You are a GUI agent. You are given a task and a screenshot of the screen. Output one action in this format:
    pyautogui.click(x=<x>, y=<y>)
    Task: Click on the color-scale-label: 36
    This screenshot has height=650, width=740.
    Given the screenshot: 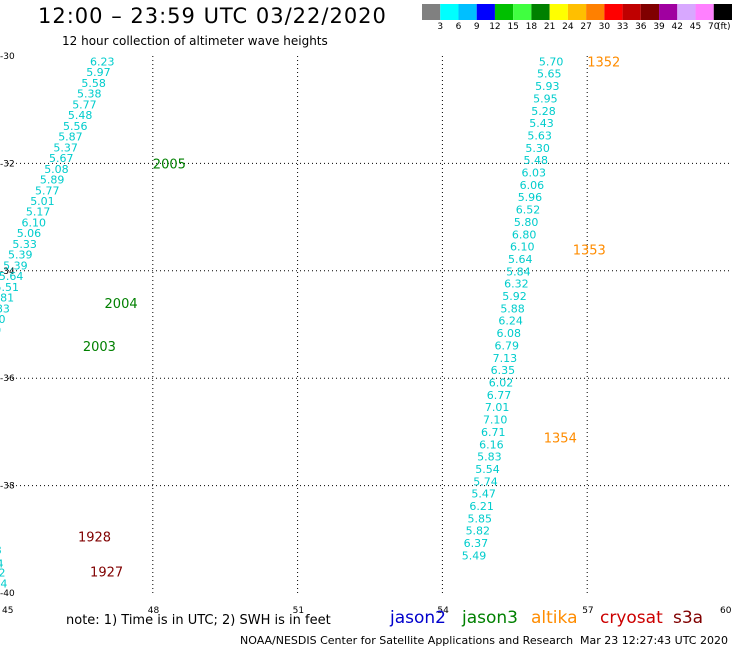 What is the action you would take?
    pyautogui.click(x=641, y=27)
    